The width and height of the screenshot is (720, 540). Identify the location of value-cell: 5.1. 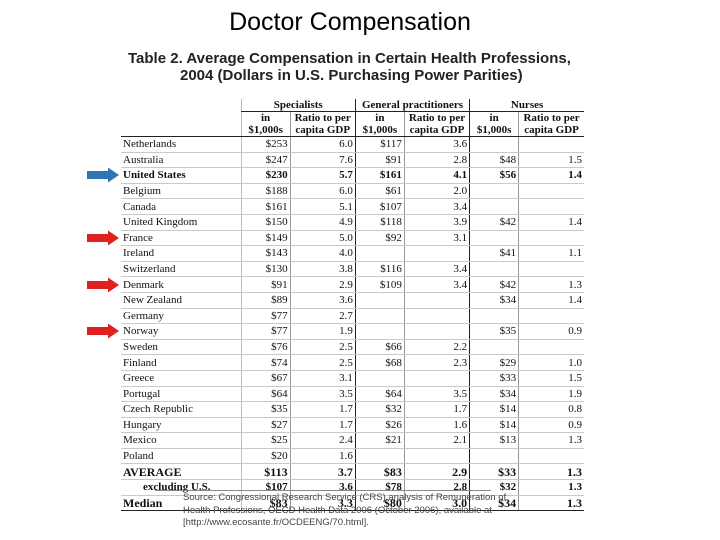
(323, 206).